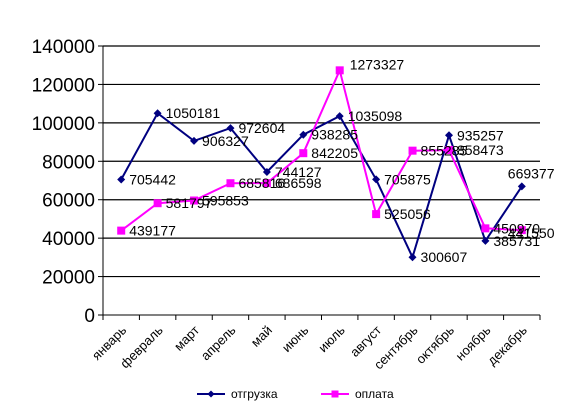 This screenshot has height=406, width=562. I want to click on y-tick-label: 140000, so click(63, 47).